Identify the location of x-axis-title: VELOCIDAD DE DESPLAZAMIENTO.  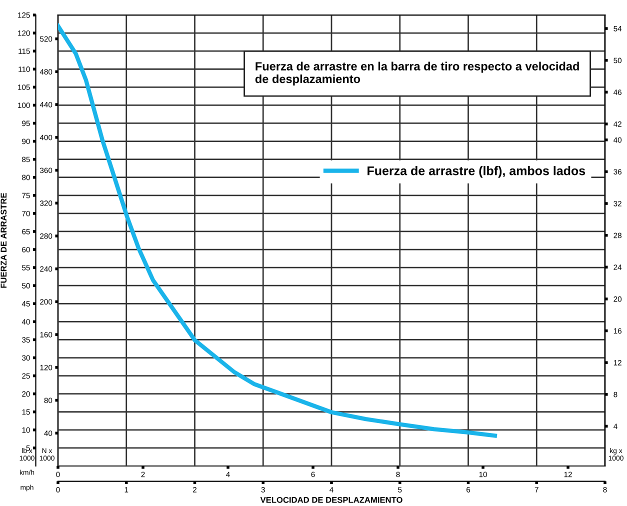
(331, 499).